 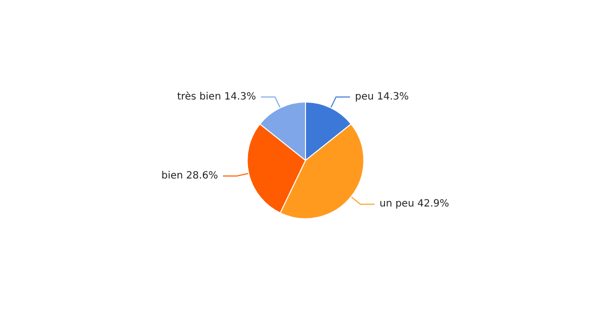 What do you see at coordinates (189, 176) in the screenshot?
I see `slice-label: bien 28.6%` at bounding box center [189, 176].